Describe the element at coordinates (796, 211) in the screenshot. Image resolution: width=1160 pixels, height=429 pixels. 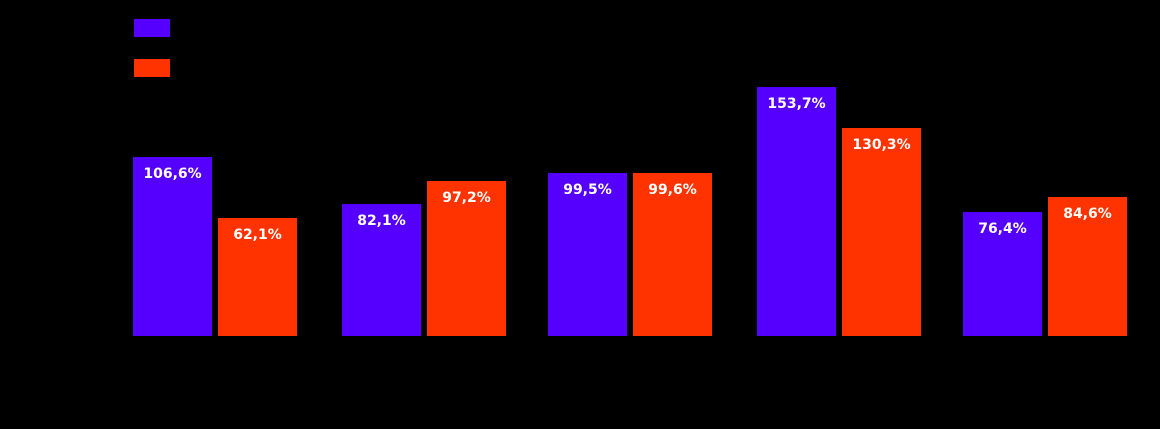
I see `bar-series-a-4: 153,7%` at that location.